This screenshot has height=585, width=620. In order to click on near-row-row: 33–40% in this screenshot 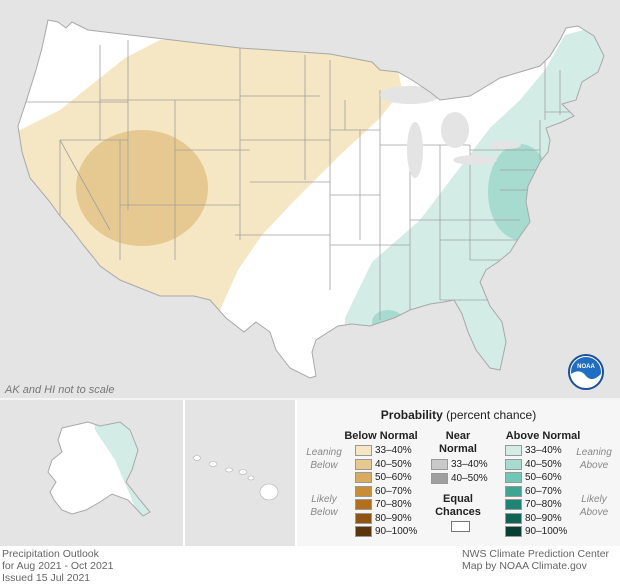, I will do `click(459, 464)`.